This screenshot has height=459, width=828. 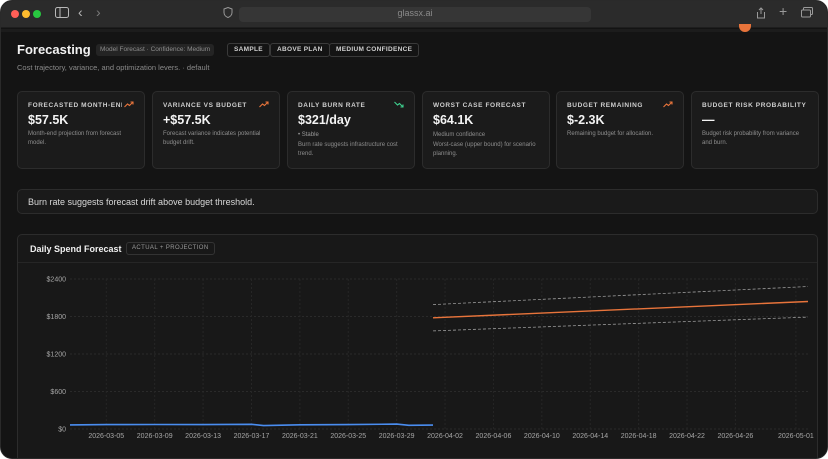 What do you see at coordinates (736, 436) in the screenshot?
I see `x-tick-label: 2026-04-26` at bounding box center [736, 436].